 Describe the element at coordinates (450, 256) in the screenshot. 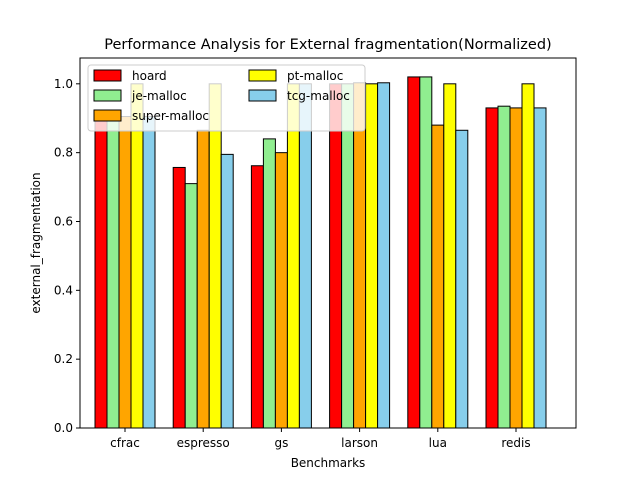

I see `bar-pt-malloc-lua` at that location.